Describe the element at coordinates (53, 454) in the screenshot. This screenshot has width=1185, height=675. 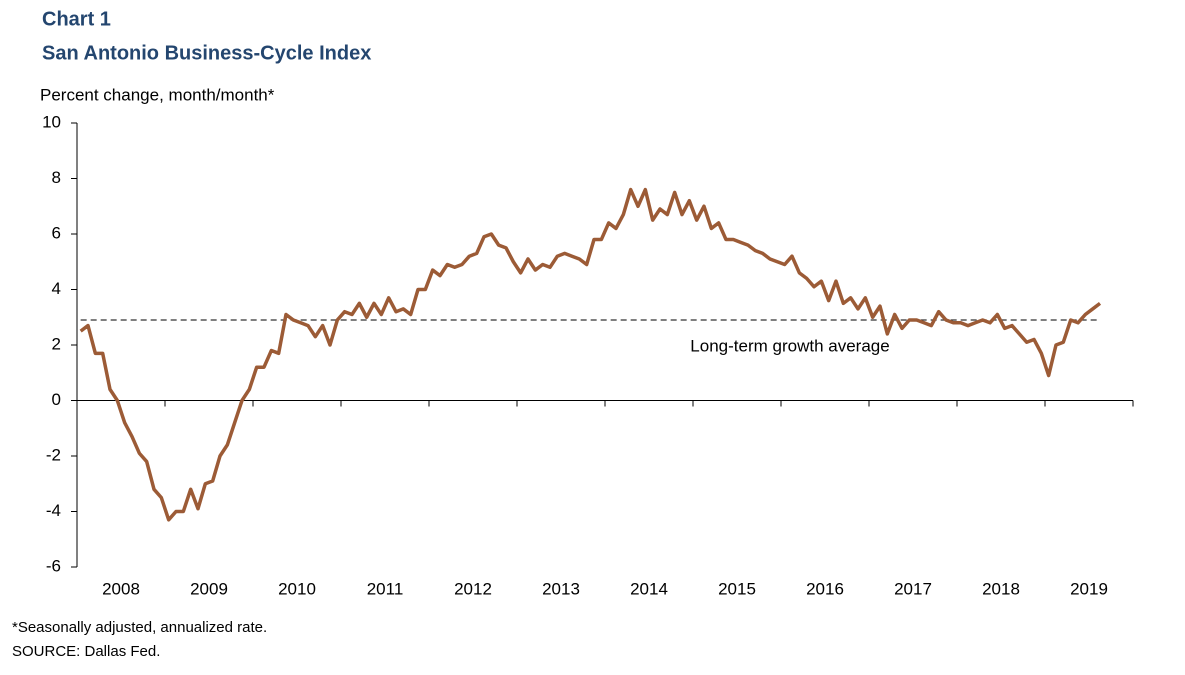
I see `y-tick-label: -2` at that location.